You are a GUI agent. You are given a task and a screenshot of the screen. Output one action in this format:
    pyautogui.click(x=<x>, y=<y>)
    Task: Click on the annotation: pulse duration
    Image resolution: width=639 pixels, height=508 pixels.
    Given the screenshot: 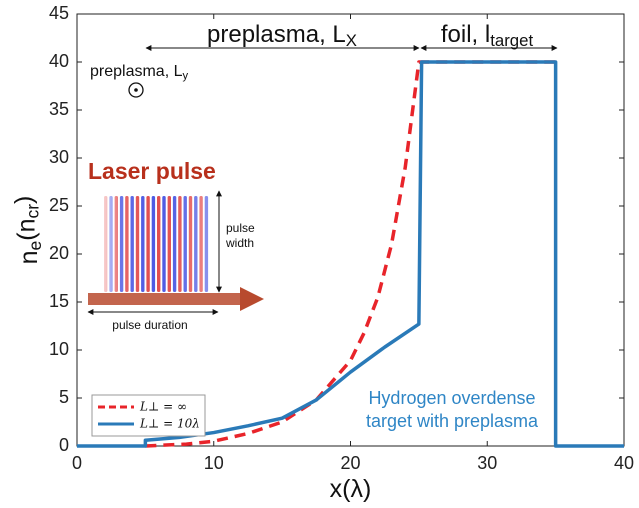 What is the action you would take?
    pyautogui.click(x=149, y=325)
    